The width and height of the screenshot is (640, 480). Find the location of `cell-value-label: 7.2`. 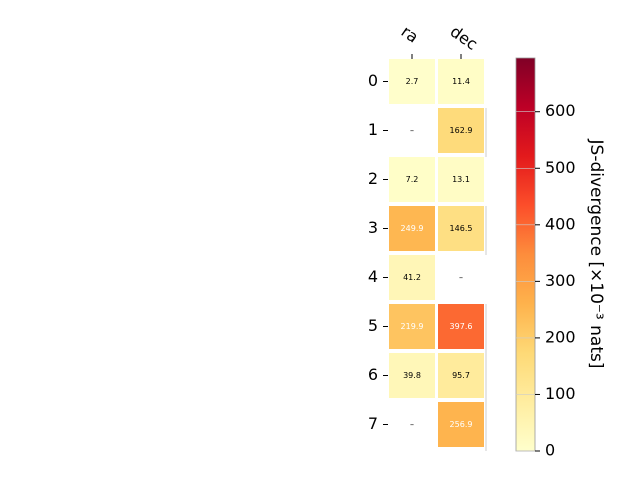

cell-value-label: 7.2 is located at coordinates (412, 179).